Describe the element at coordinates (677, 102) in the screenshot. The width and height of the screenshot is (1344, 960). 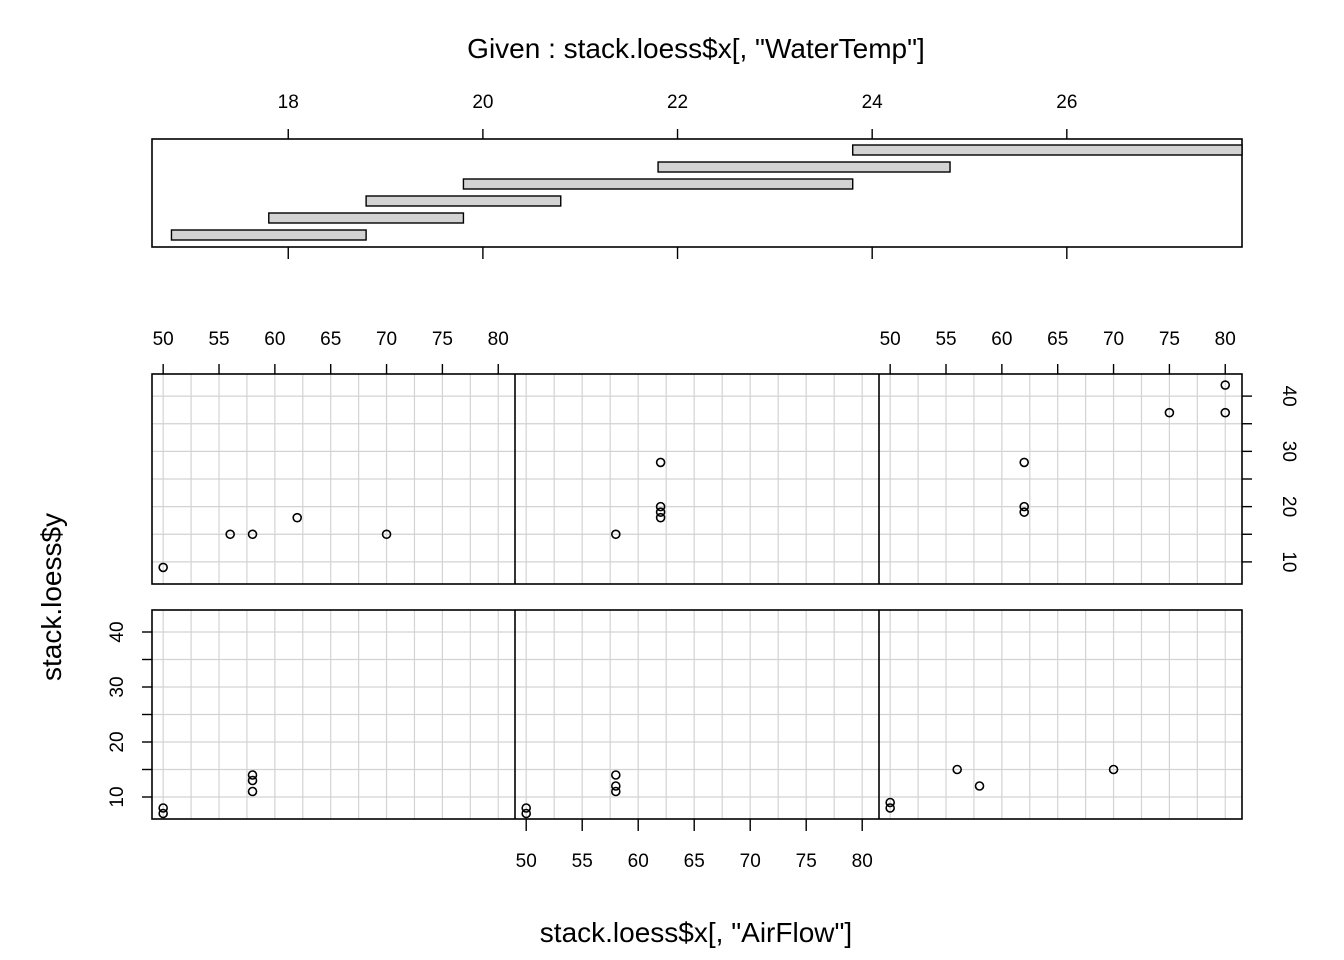
I see `given-top-tick-label: 22` at that location.